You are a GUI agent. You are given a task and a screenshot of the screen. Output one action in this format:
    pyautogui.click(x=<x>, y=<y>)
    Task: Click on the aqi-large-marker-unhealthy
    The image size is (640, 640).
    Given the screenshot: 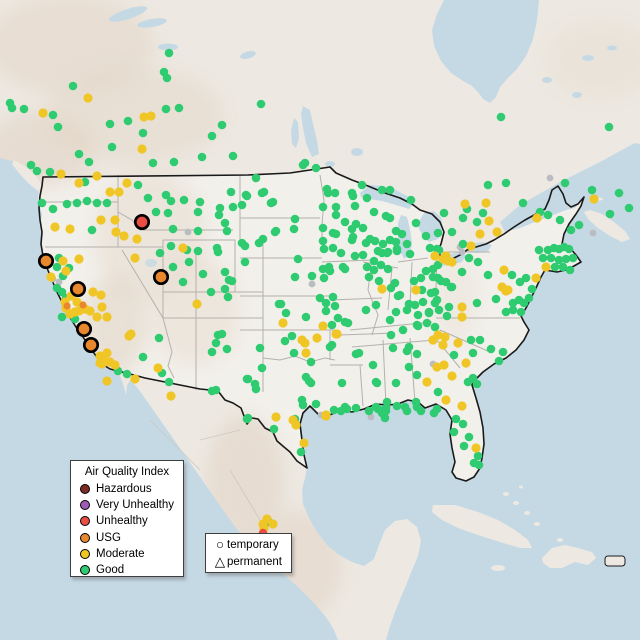 What is the action you would take?
    pyautogui.click(x=142, y=222)
    